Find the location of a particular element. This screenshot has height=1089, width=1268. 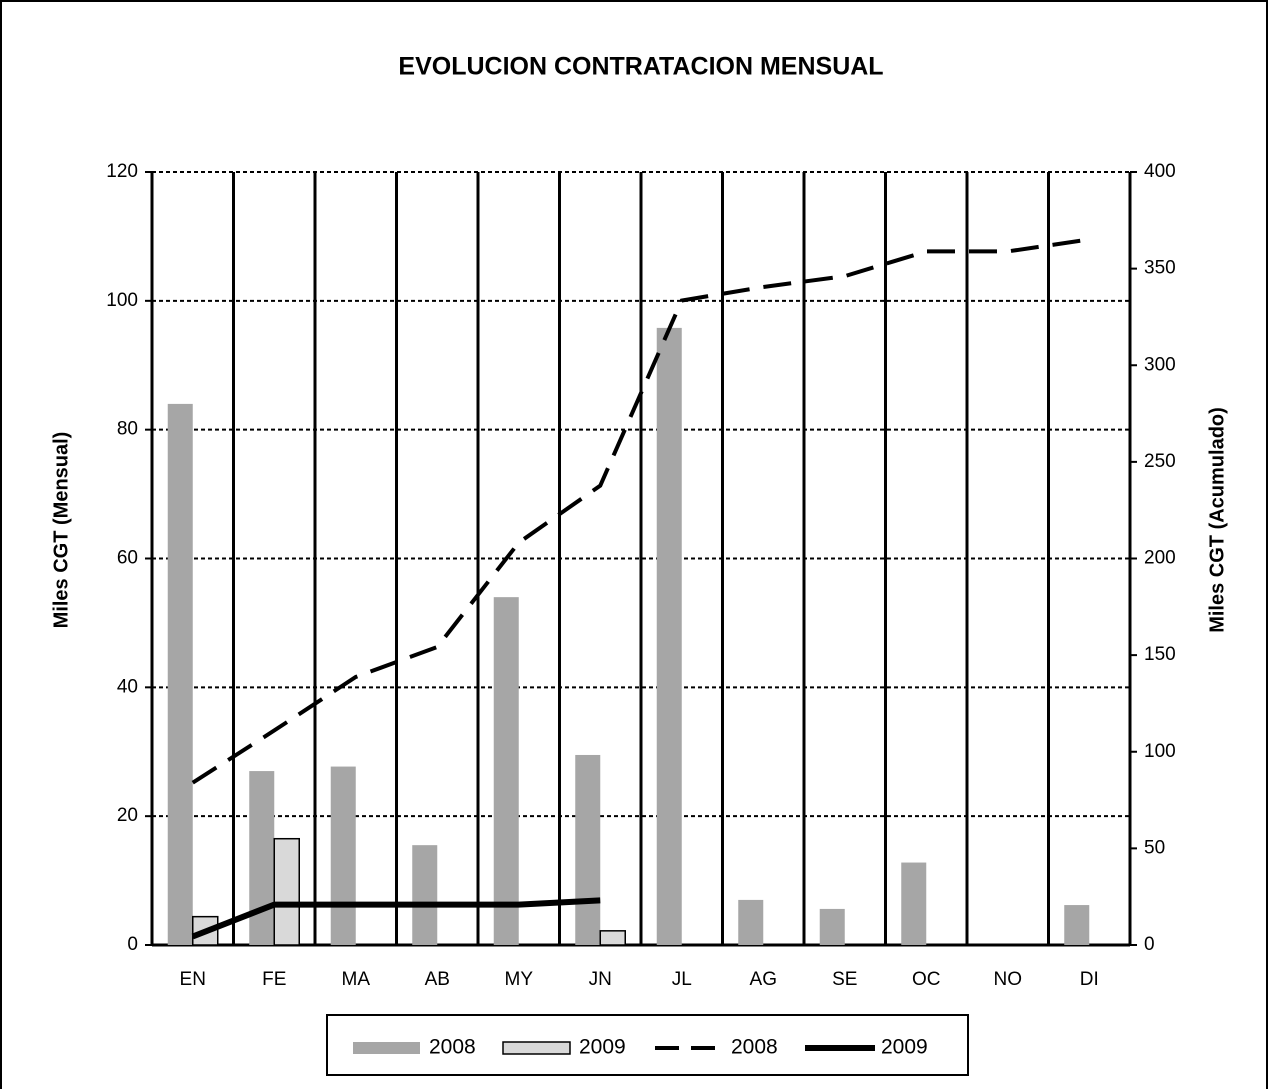

x-tick-label: AG is located at coordinates (763, 979).